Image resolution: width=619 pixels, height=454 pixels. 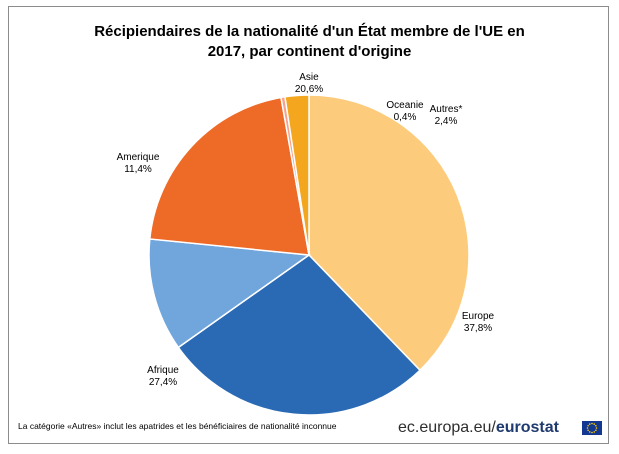 I want to click on slice-value-oceanie: 0,4%, so click(x=405, y=117).